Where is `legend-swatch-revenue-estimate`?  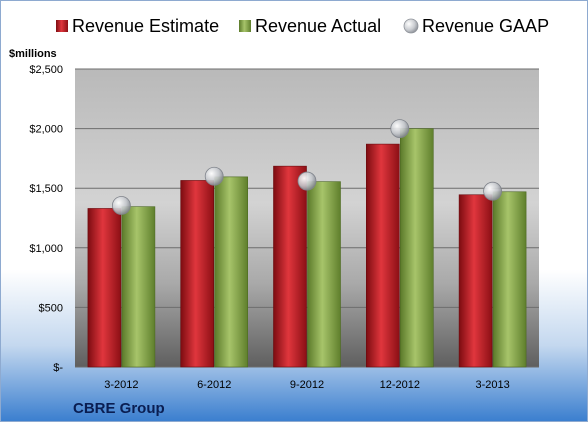 legend-swatch-revenue-estimate is located at coordinates (62, 26).